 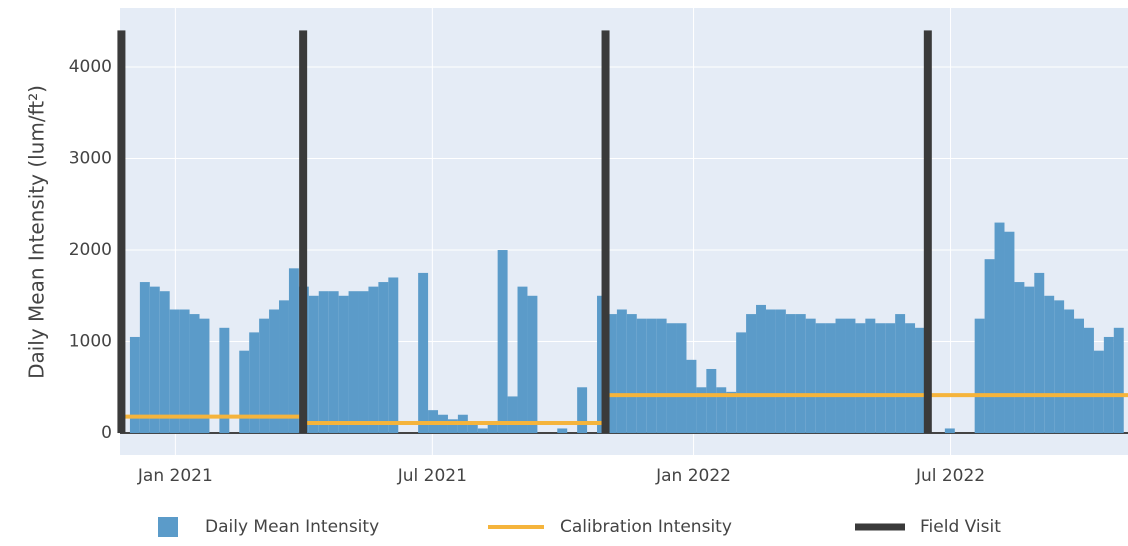 I want to click on y-tick-label: 1000, so click(x=90, y=342).